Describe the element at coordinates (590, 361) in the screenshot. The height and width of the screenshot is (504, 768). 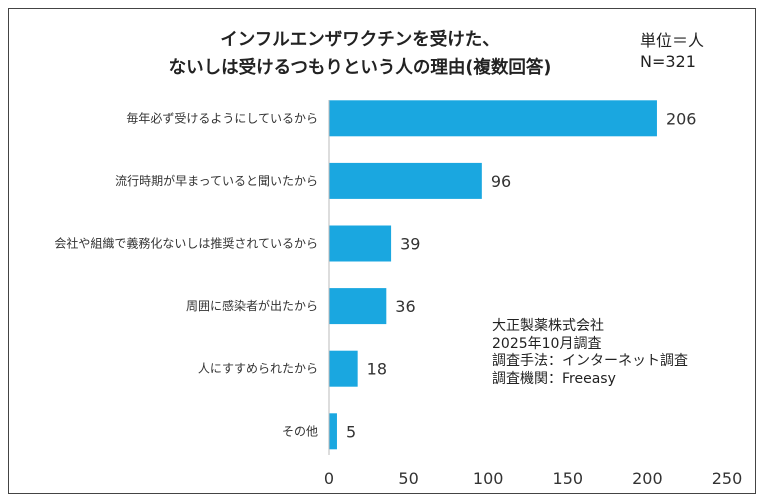
I see `note-line: 調査手法：インターネット調査` at that location.